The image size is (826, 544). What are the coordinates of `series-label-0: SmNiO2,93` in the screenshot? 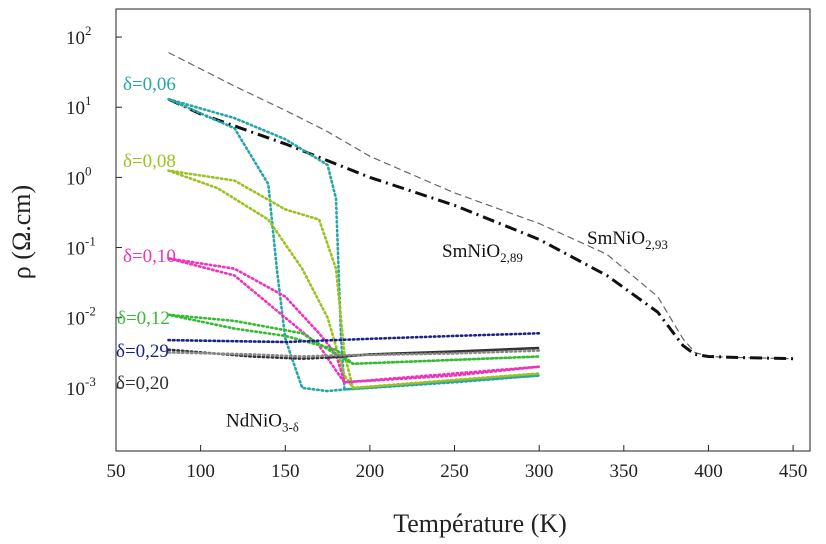 It's located at (627, 240).